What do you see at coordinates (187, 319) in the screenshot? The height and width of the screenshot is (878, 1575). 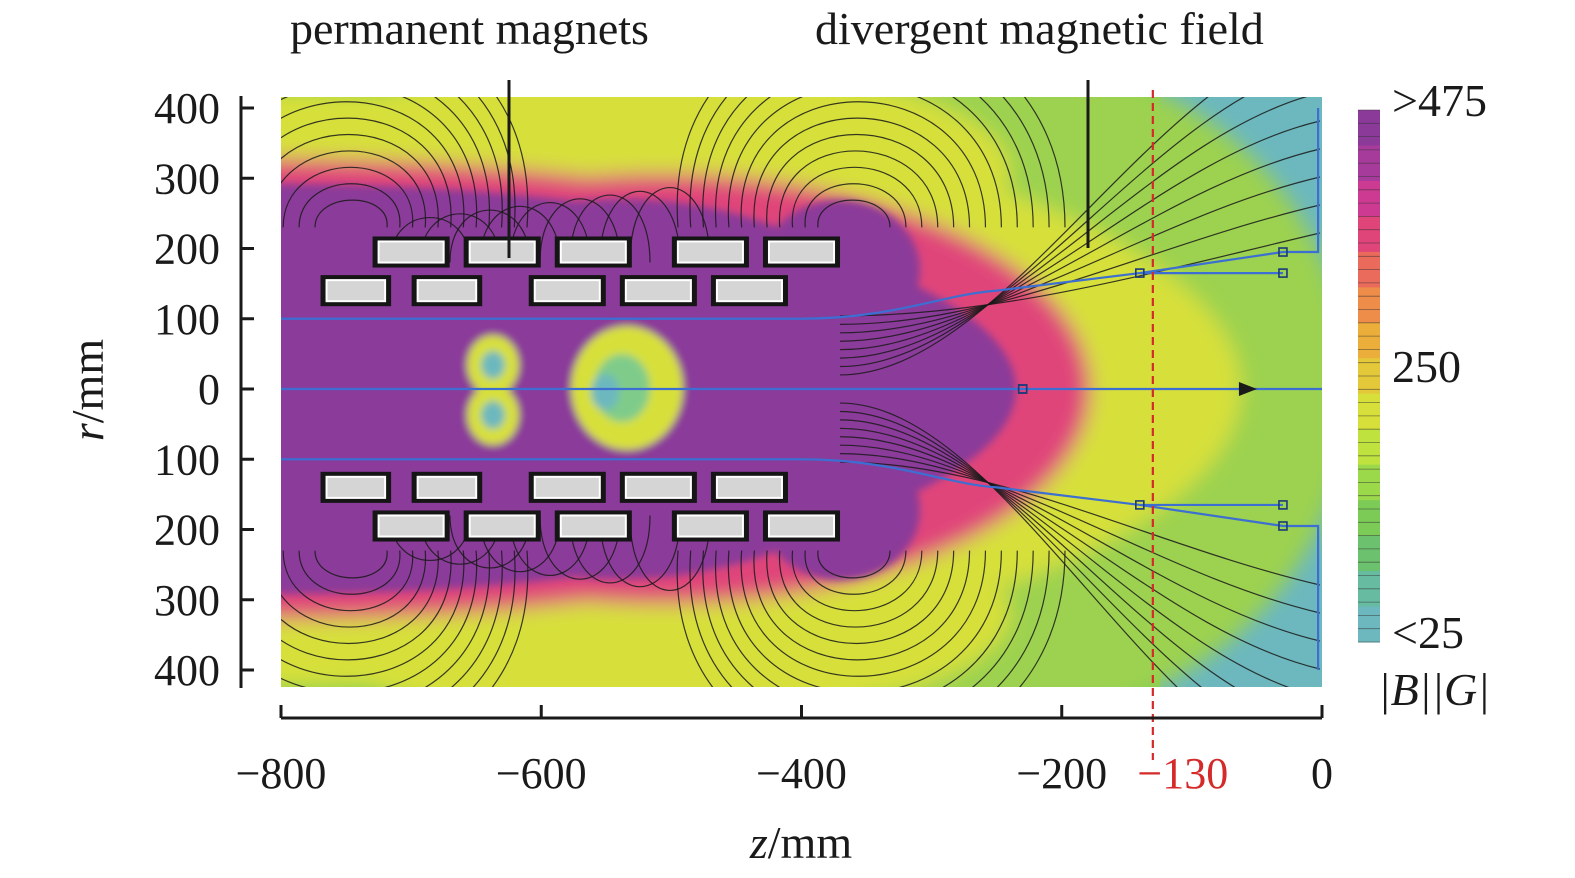 I see `y-tick-label-3: 100` at bounding box center [187, 319].